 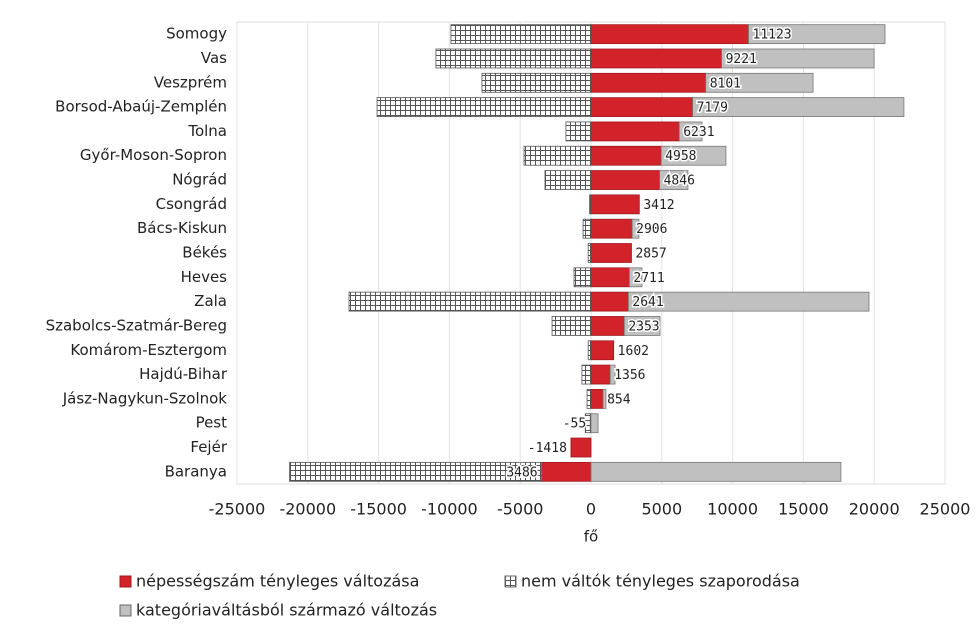 What do you see at coordinates (183, 374) in the screenshot?
I see `y-tick-label: Hajdú-Bihar` at bounding box center [183, 374].